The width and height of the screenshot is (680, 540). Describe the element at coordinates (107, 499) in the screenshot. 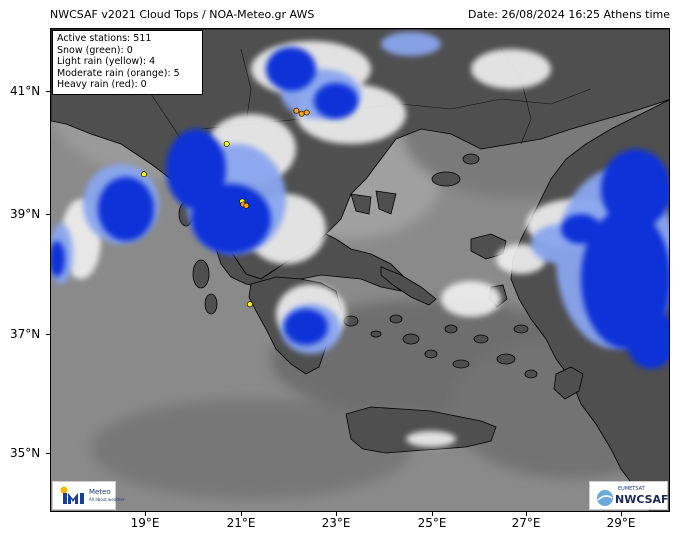

I see `meteo-logo-subtext: All about weather` at that location.